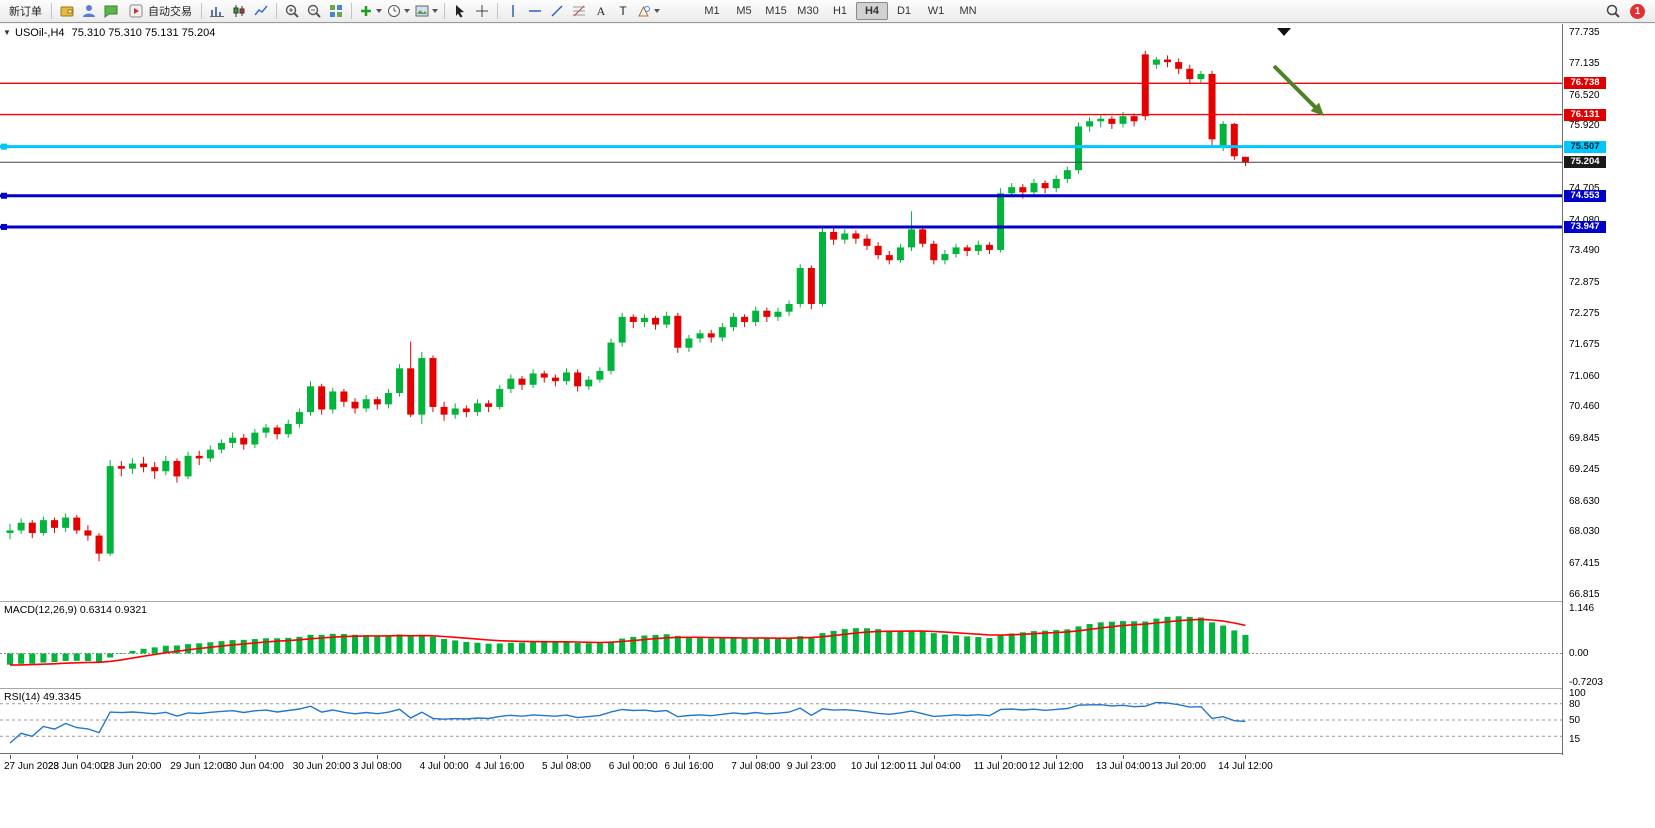 This screenshot has width=1655, height=828. Describe the element at coordinates (904, 11) in the screenshot. I see `timeframe-d1-button: D1` at that location.